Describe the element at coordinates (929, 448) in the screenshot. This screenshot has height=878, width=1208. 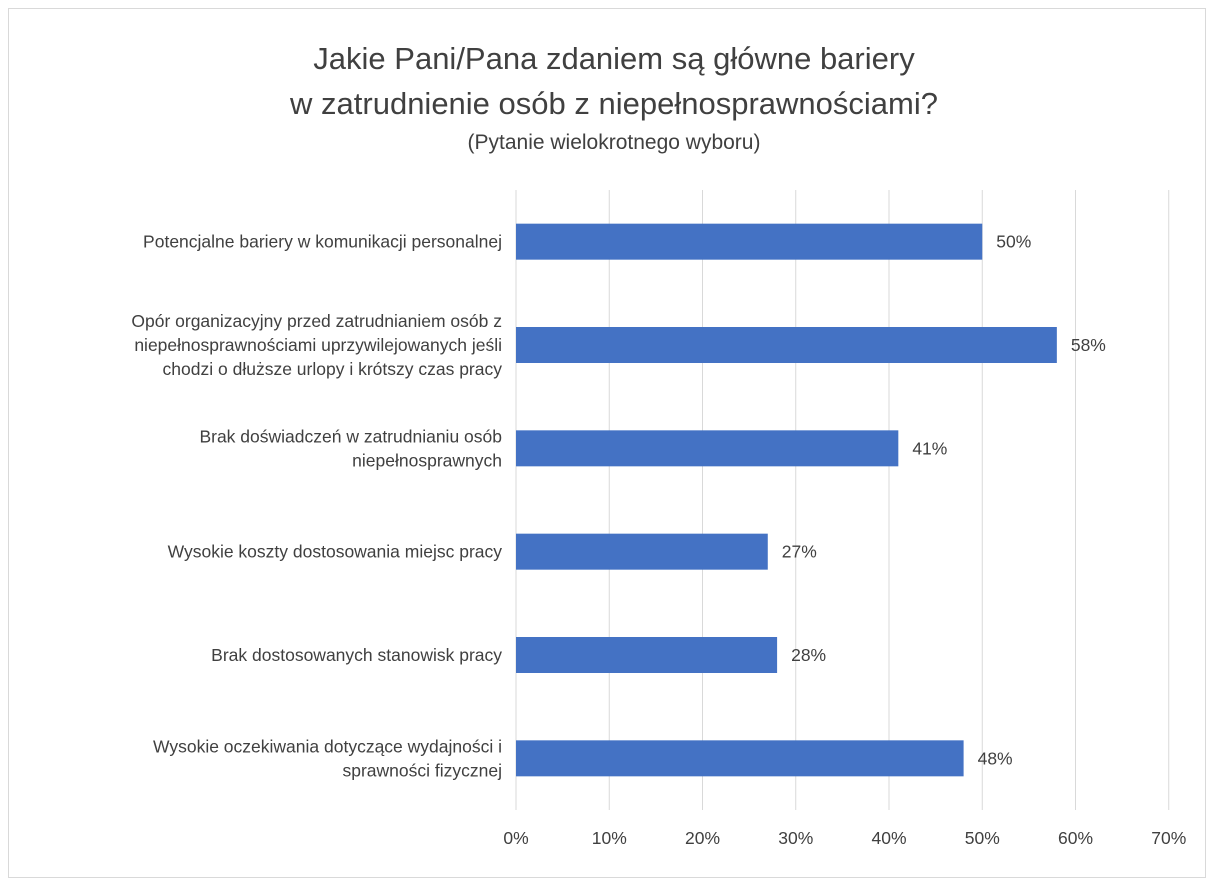
I see `data-label-2: 41%` at that location.